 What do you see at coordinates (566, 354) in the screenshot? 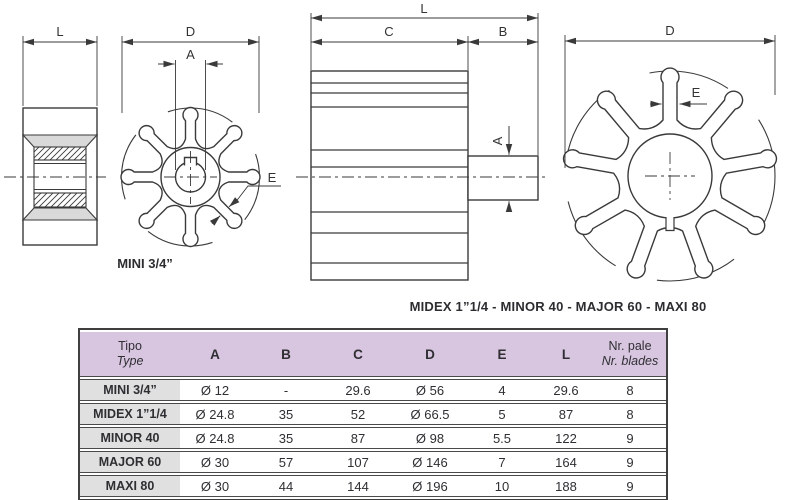
I see `header-col-L: L` at bounding box center [566, 354].